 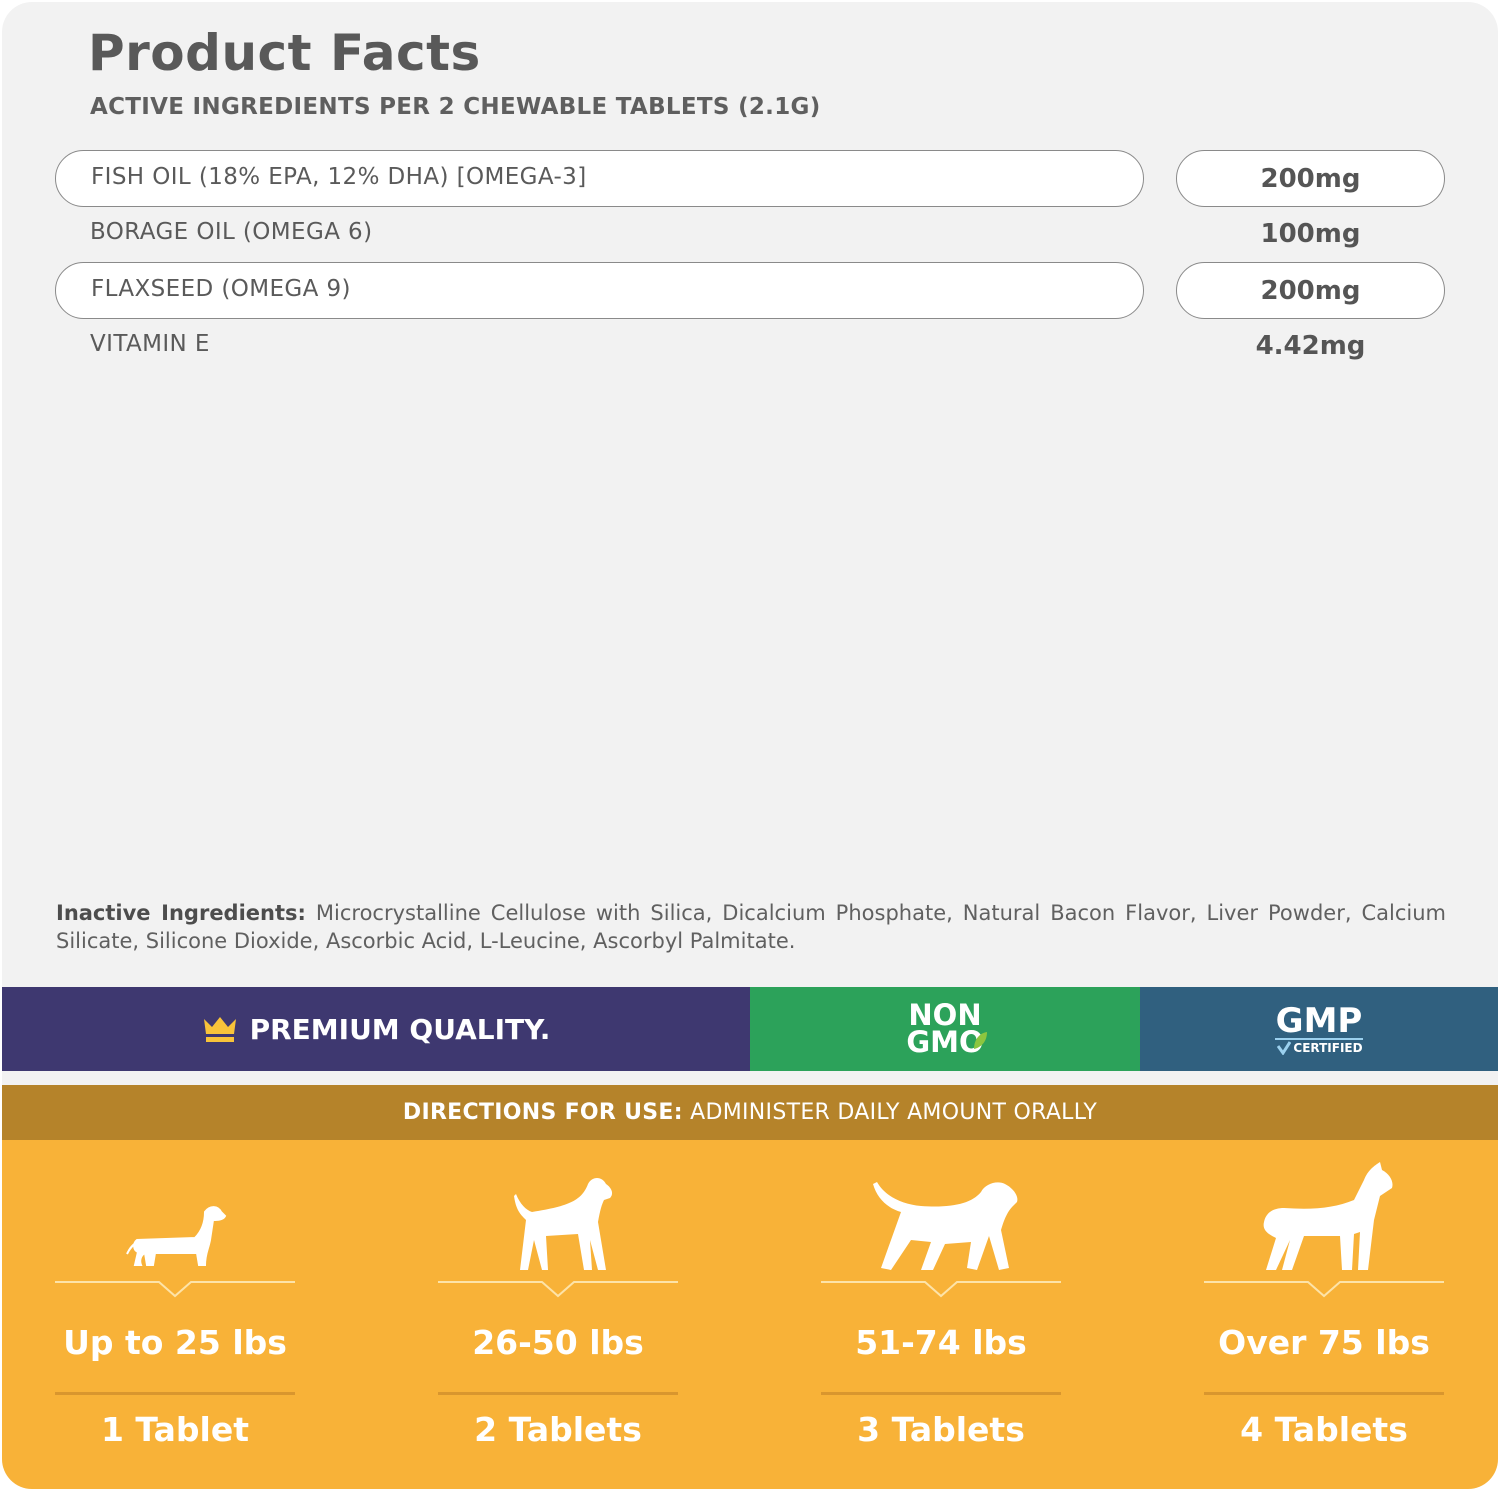 What do you see at coordinates (941, 1314) in the screenshot?
I see `dosage-column: 51-74 lbs 3 Tablets` at bounding box center [941, 1314].